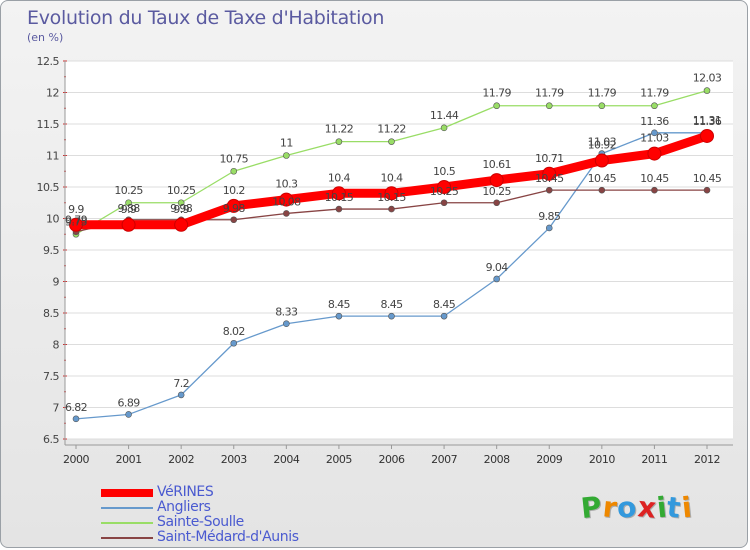 The width and height of the screenshot is (750, 550). Describe the element at coordinates (129, 459) in the screenshot. I see `x-tick-label: 2001` at that location.